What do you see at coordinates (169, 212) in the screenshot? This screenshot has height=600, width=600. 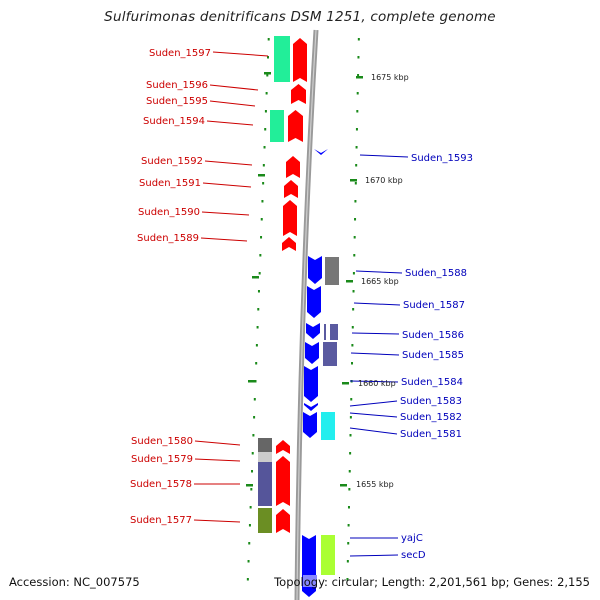 I see `gene-label-suden-1590: Suden_1590` at bounding box center [169, 212].